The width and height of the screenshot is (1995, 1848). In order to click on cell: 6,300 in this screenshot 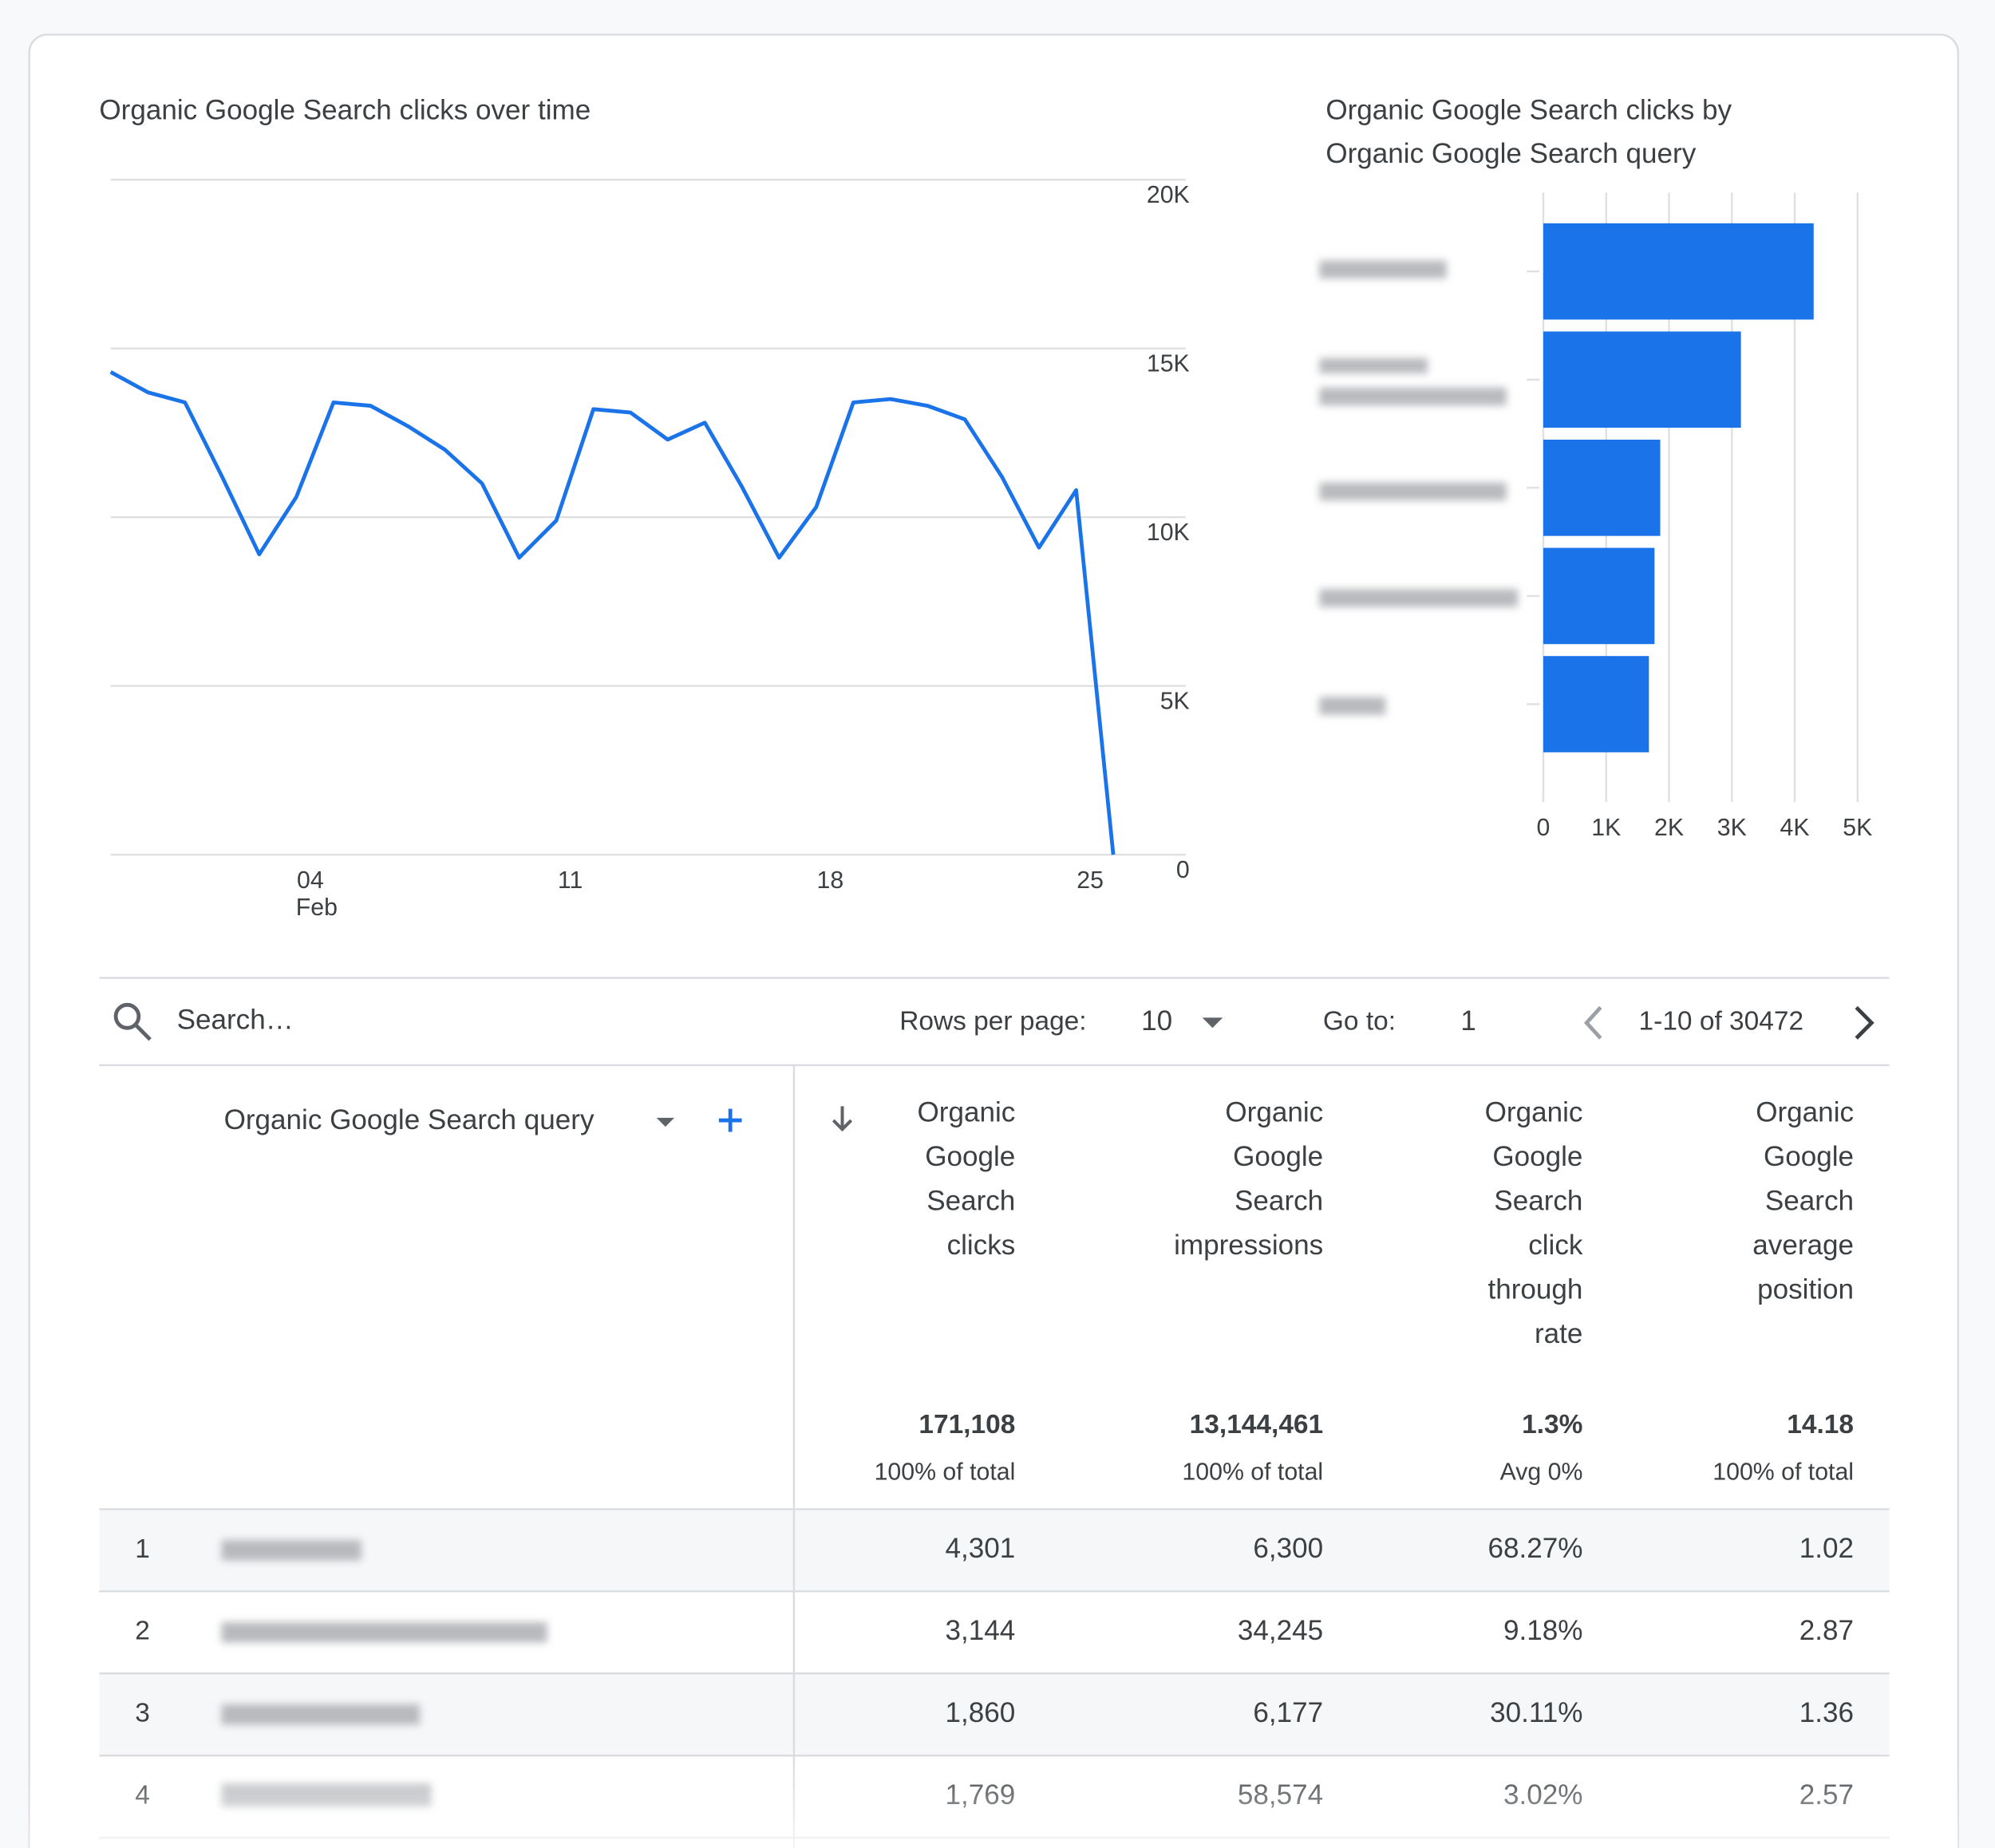, I will do `click(1288, 1548)`.